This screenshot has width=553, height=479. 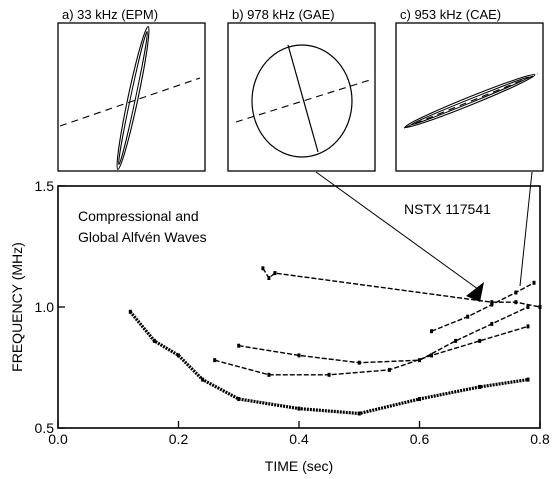 I want to click on inset-b-label: b) 978 kHz (GAE), so click(x=283, y=14).